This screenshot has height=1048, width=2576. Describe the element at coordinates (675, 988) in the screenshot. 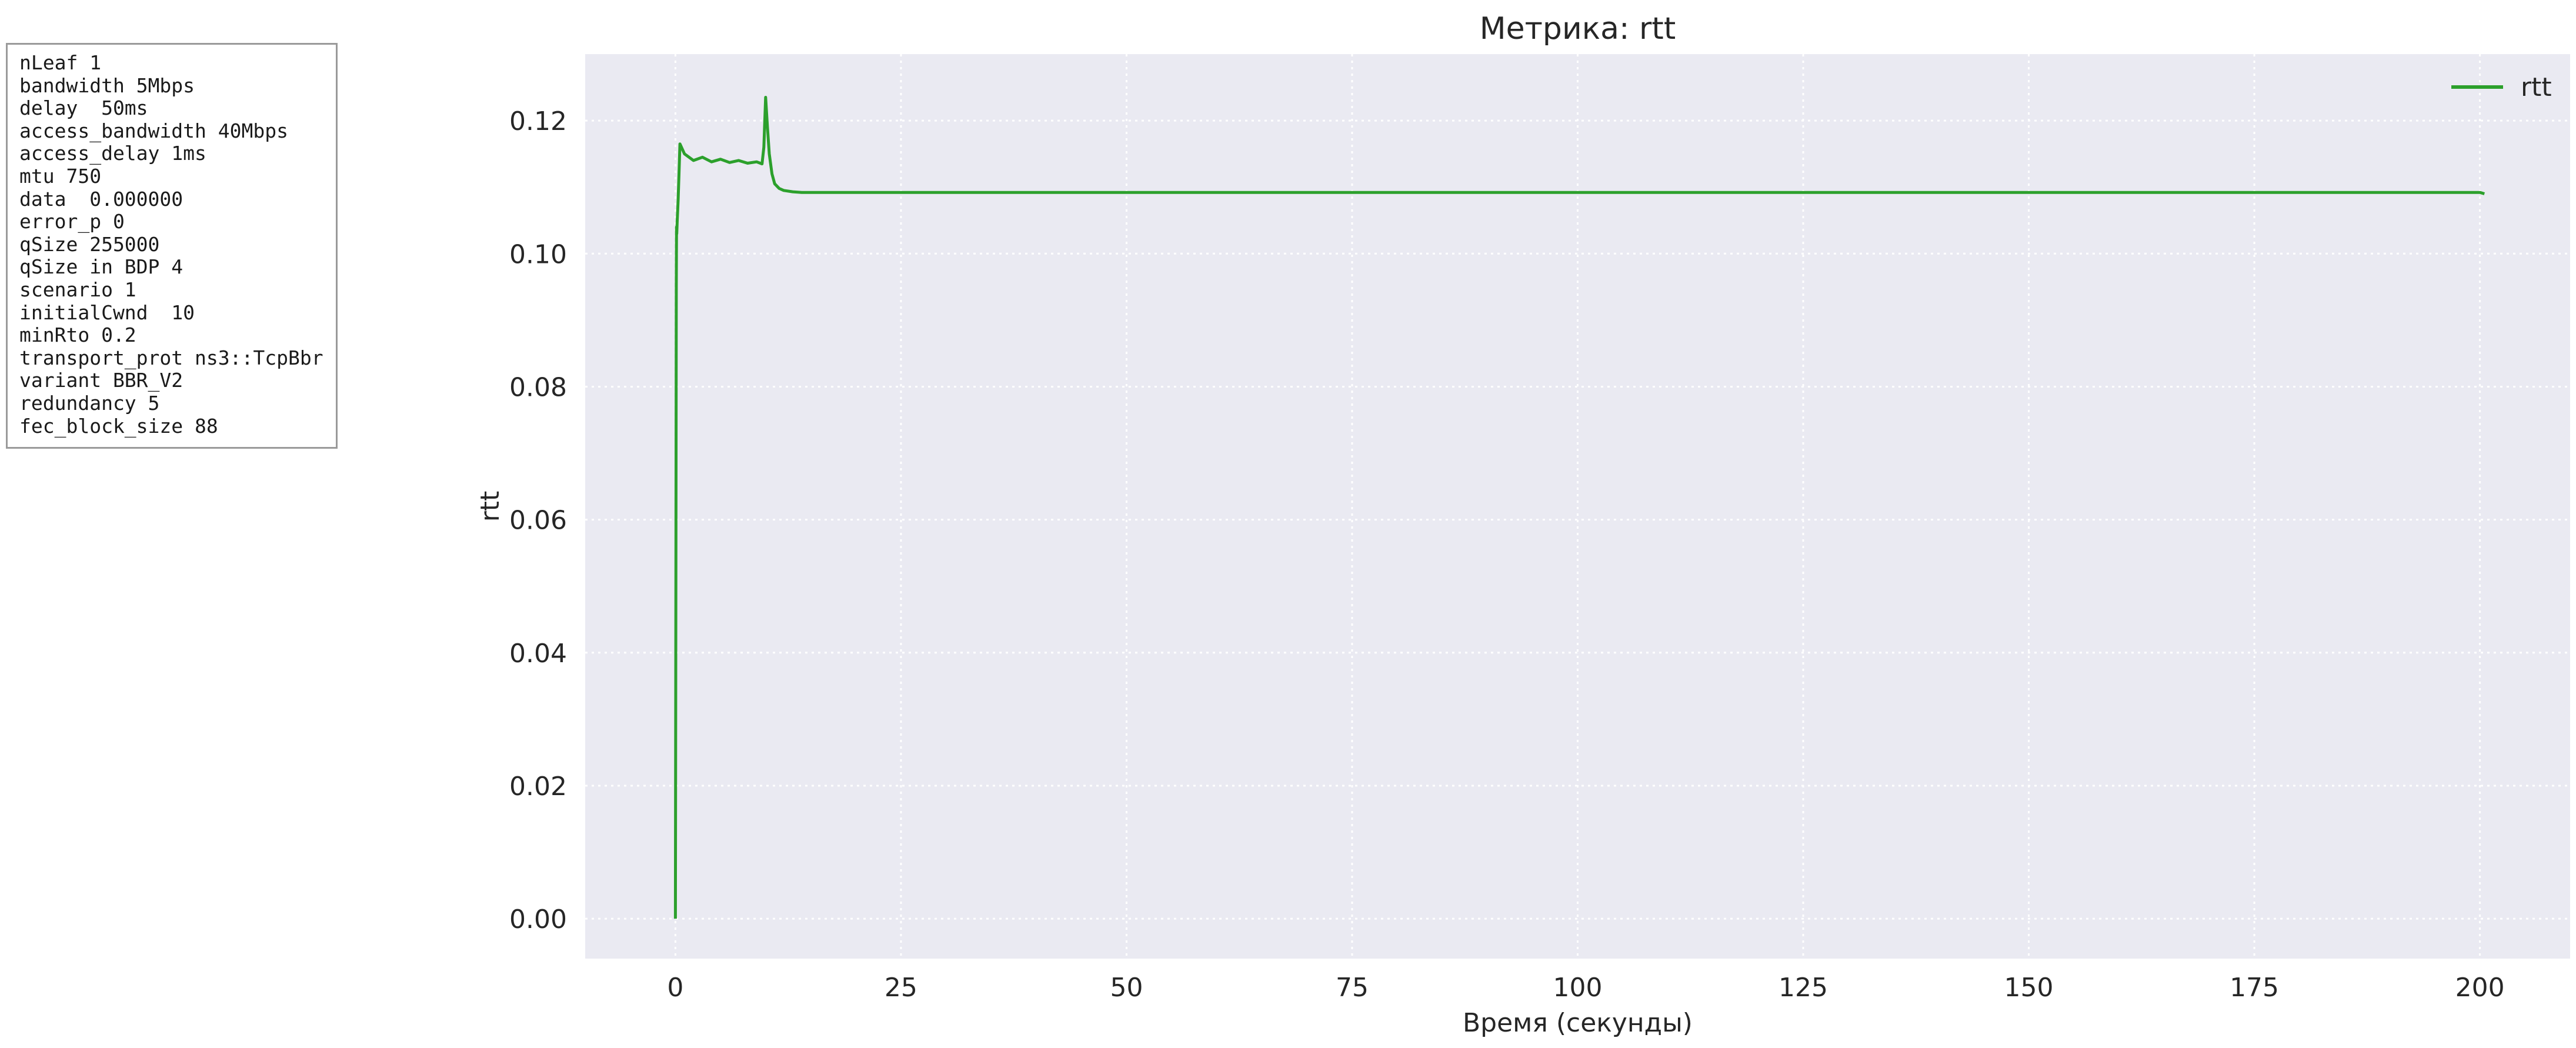

I see `x-tick-label: 0` at that location.